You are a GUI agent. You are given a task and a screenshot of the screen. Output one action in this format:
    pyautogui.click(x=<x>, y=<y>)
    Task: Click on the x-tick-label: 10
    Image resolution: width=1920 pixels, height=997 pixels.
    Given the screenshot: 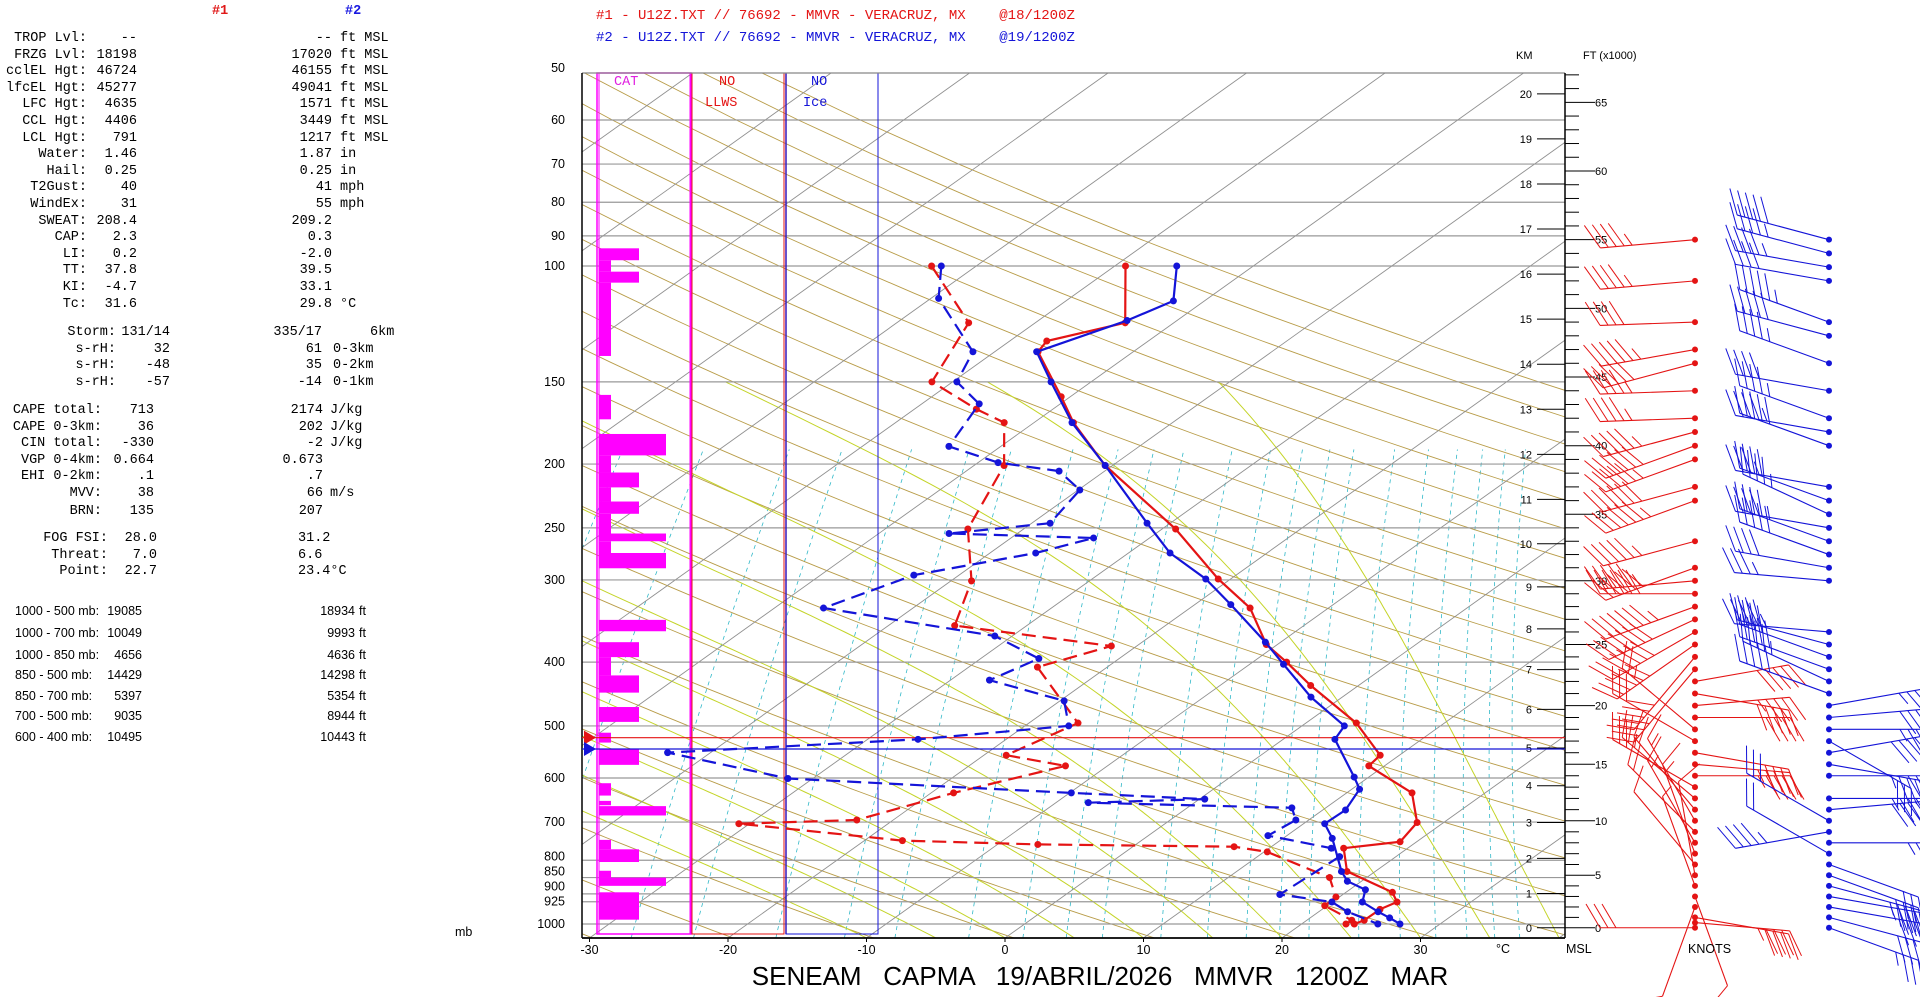 What is the action you would take?
    pyautogui.click(x=1144, y=950)
    